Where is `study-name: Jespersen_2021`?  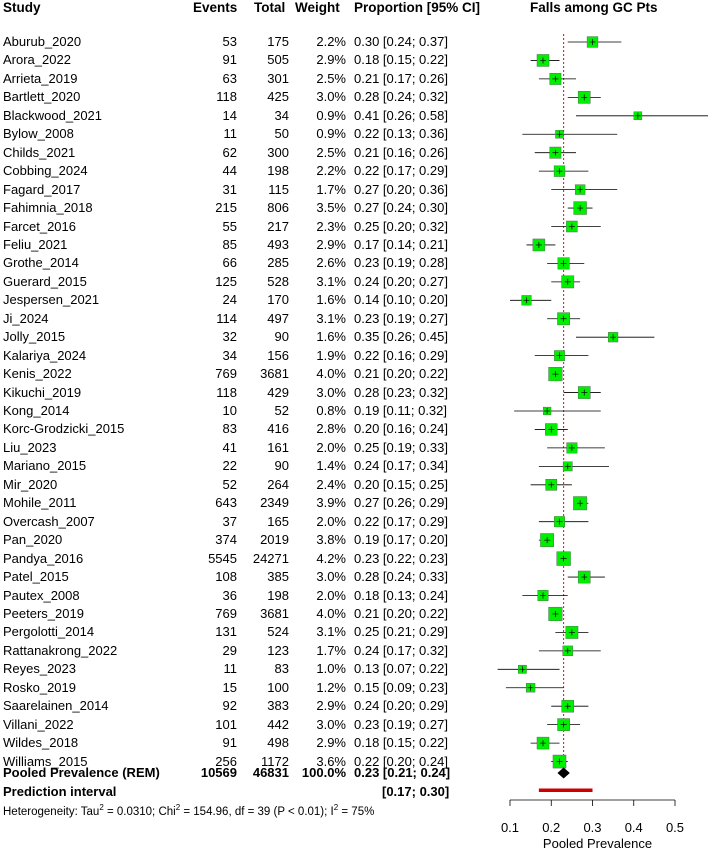 study-name: Jespersen_2021 is located at coordinates (51, 300).